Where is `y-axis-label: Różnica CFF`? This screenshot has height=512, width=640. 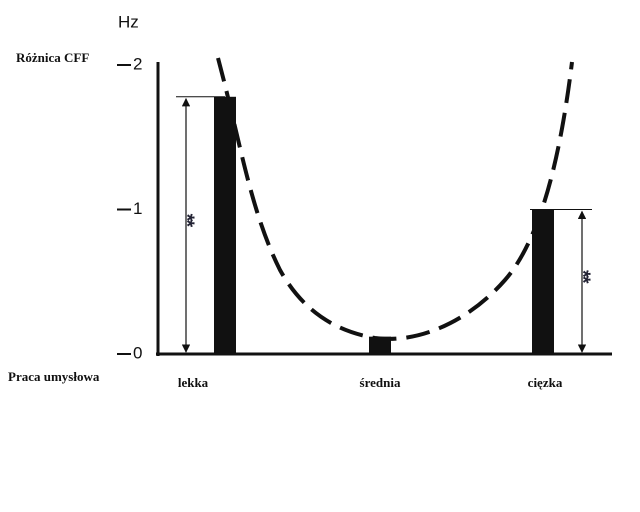 y-axis-label: Różnica CFF is located at coordinates (52, 57).